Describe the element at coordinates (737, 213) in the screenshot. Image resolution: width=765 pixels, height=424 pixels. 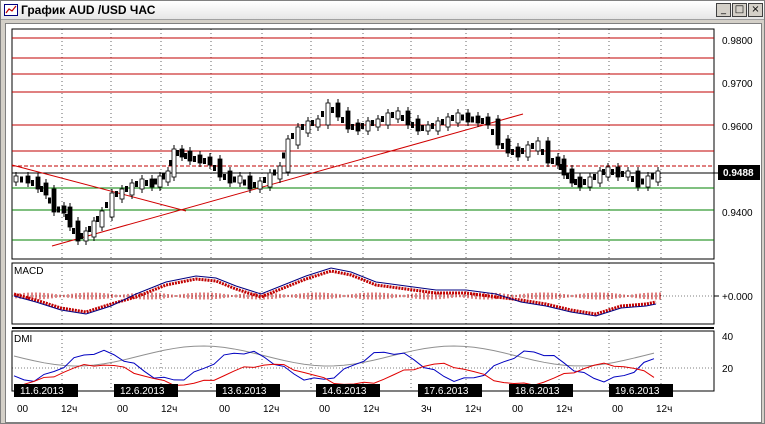
I see `price-tick-label: 0.9400` at that location.